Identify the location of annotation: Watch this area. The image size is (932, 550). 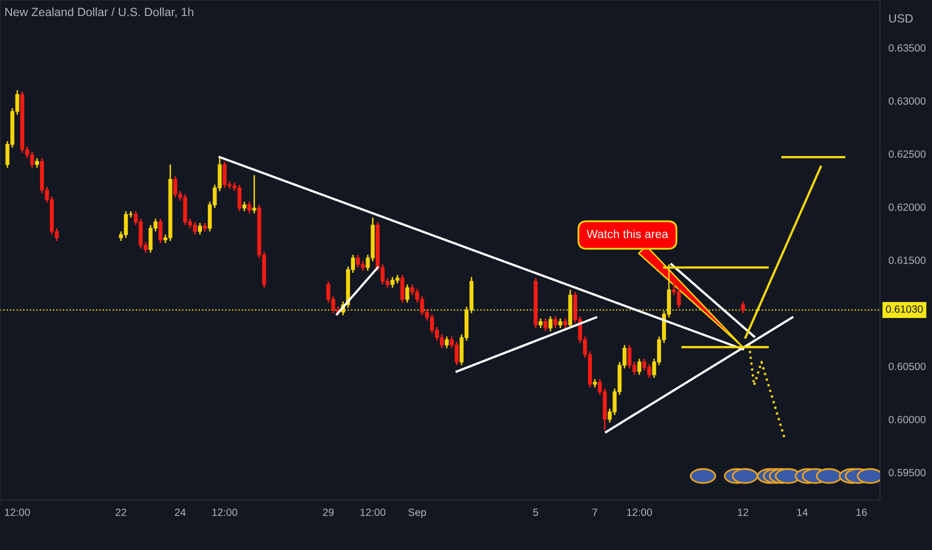
(627, 233).